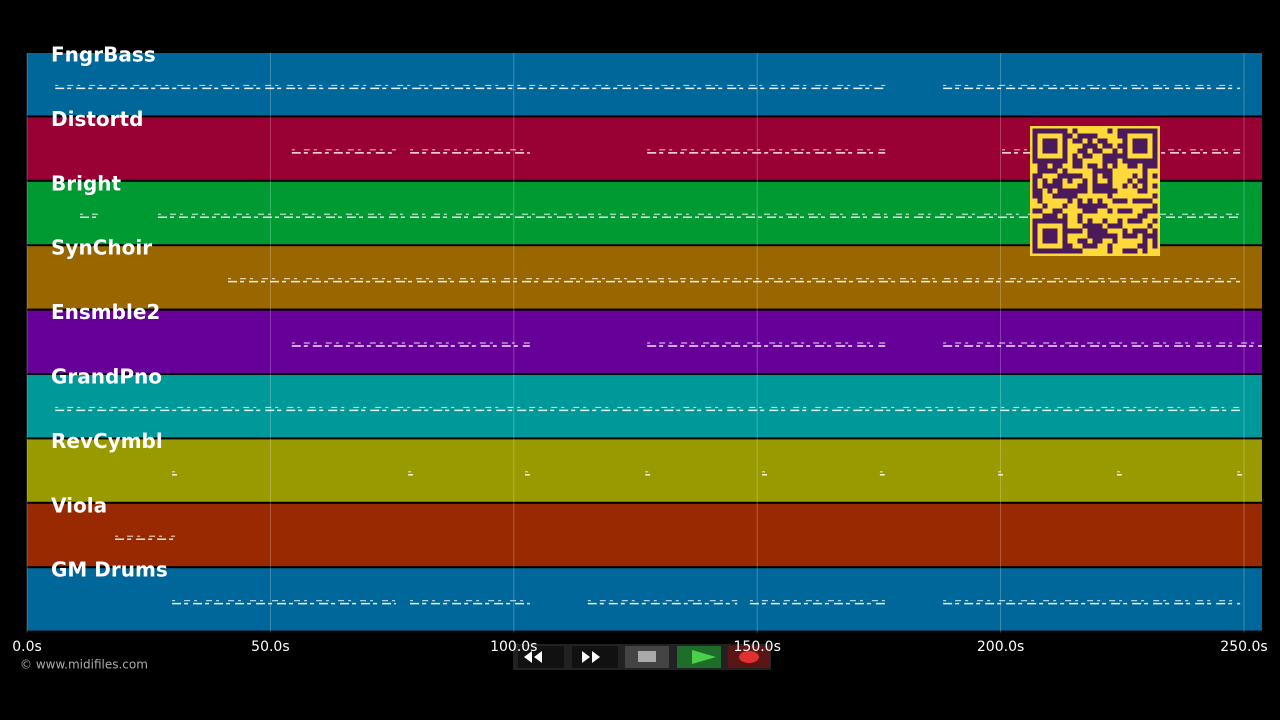 This screenshot has height=720, width=1280. I want to click on transport-controls, so click(642, 657).